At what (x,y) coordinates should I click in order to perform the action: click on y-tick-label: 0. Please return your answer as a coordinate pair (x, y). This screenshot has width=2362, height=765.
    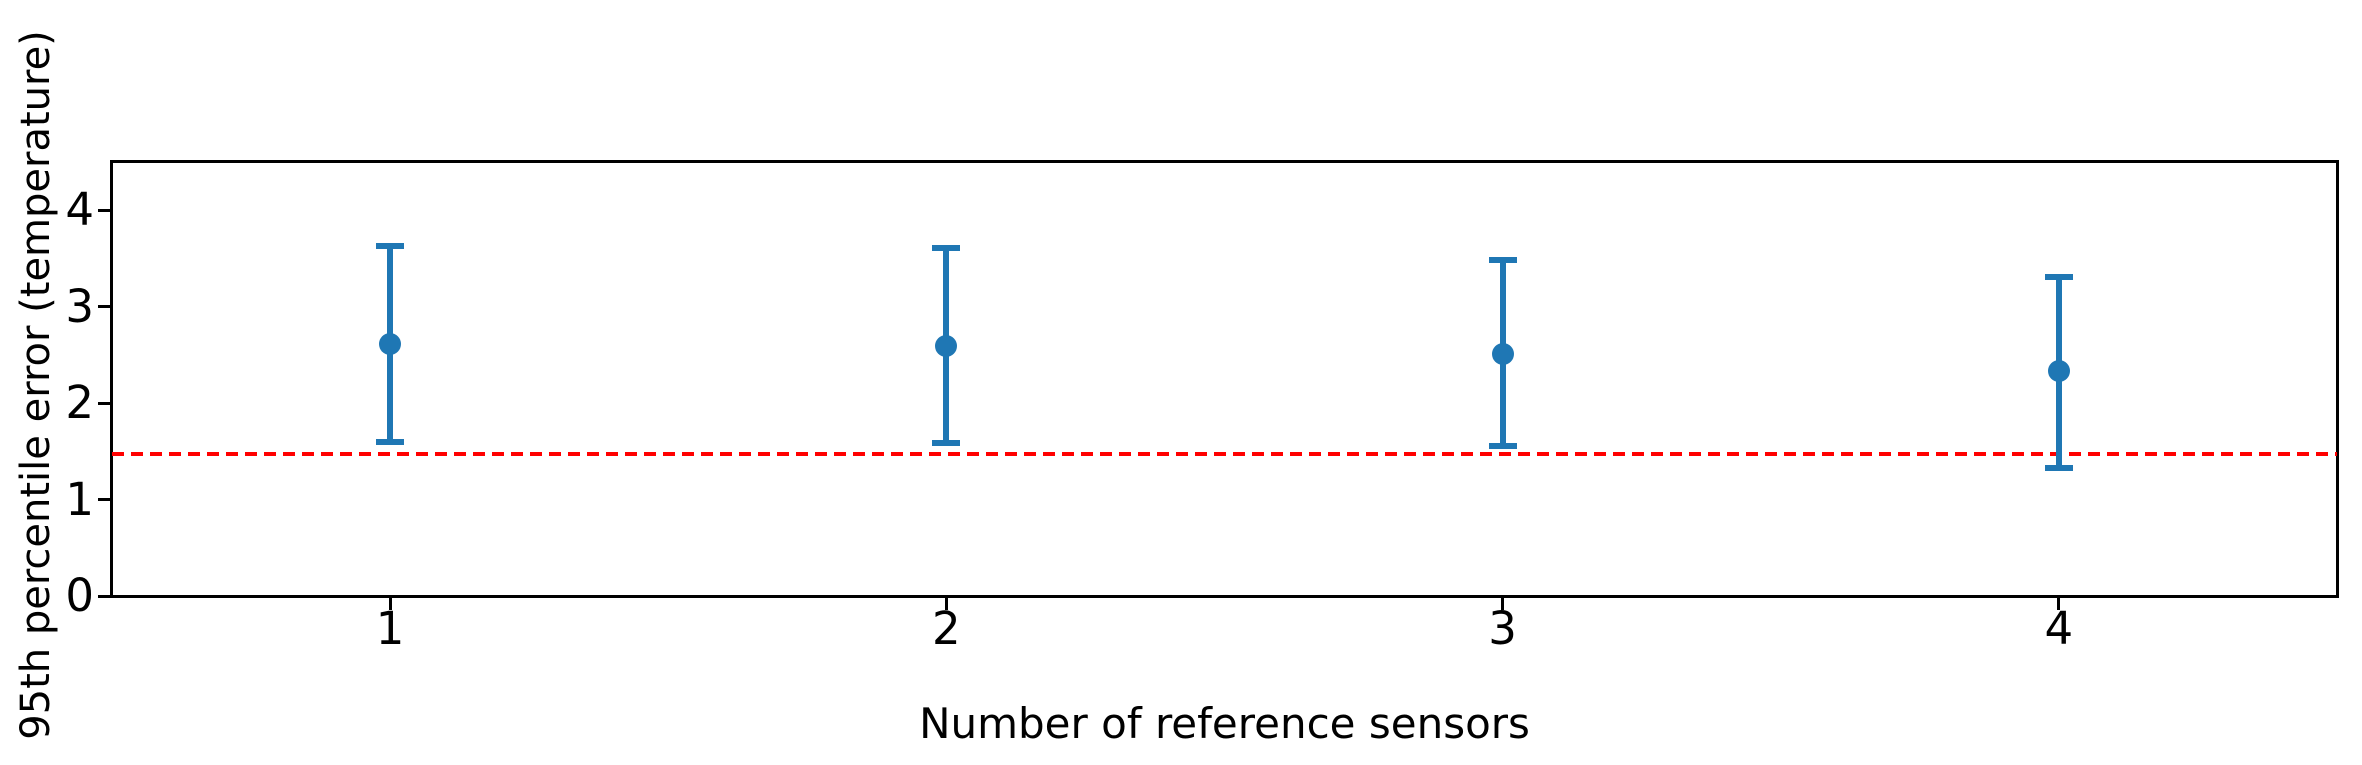
    Looking at the image, I should click on (79, 595).